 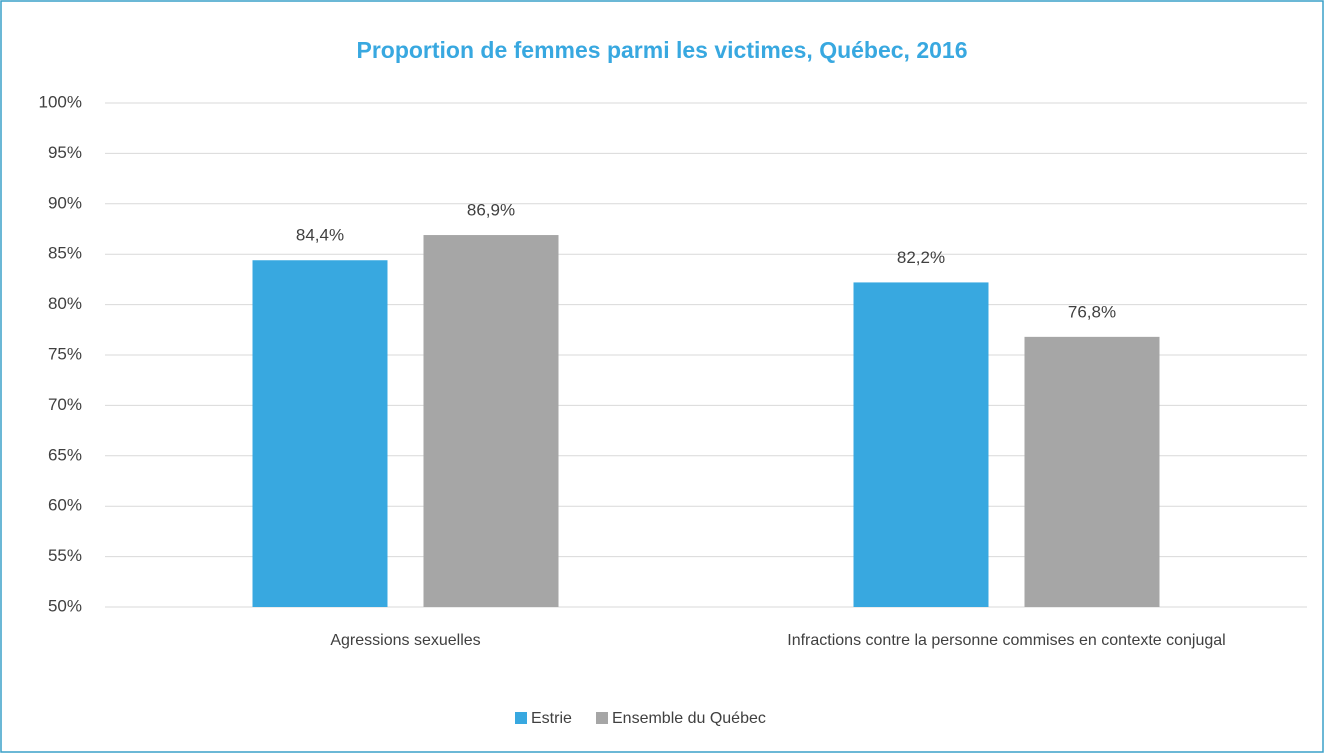 I want to click on y-tick-label: 70%, so click(x=65, y=404).